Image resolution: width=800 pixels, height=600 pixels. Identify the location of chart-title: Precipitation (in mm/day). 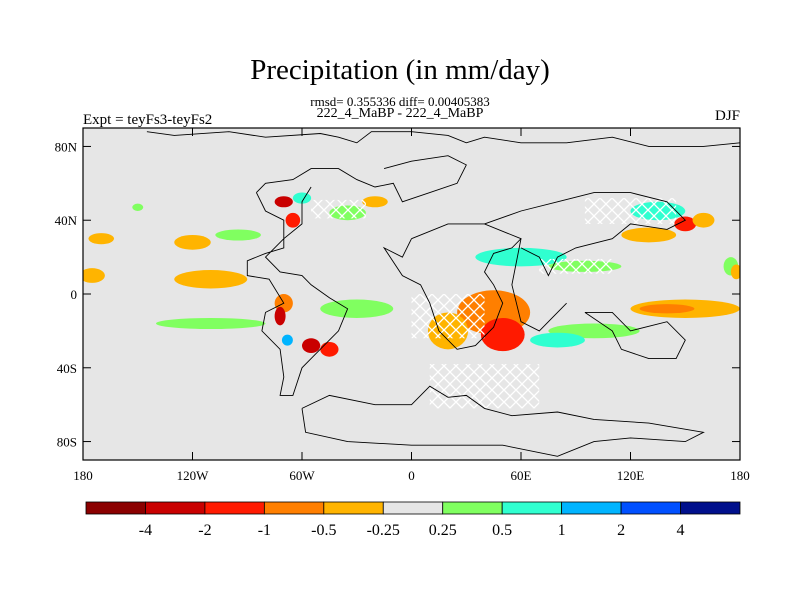
(400, 70).